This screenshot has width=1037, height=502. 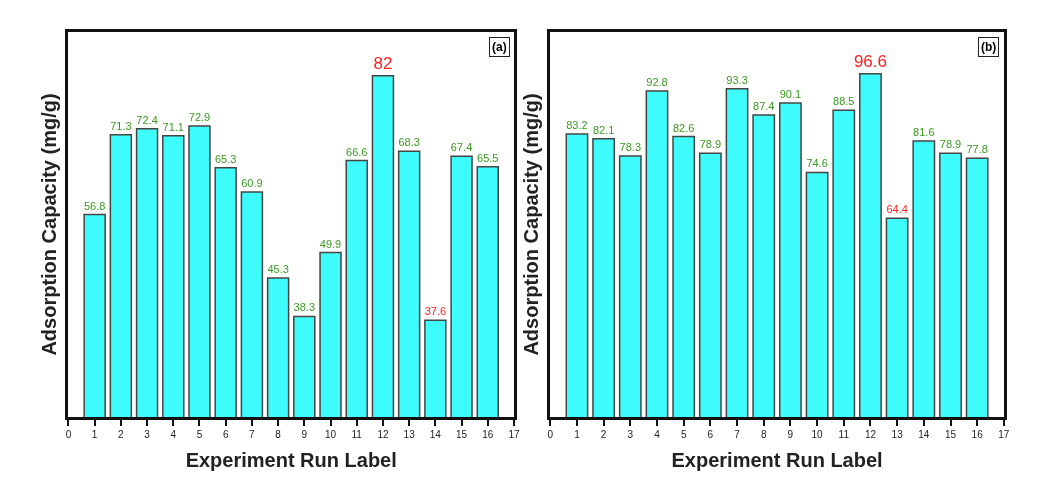 What do you see at coordinates (409, 142) in the screenshot?
I see `data-label: 68.3` at bounding box center [409, 142].